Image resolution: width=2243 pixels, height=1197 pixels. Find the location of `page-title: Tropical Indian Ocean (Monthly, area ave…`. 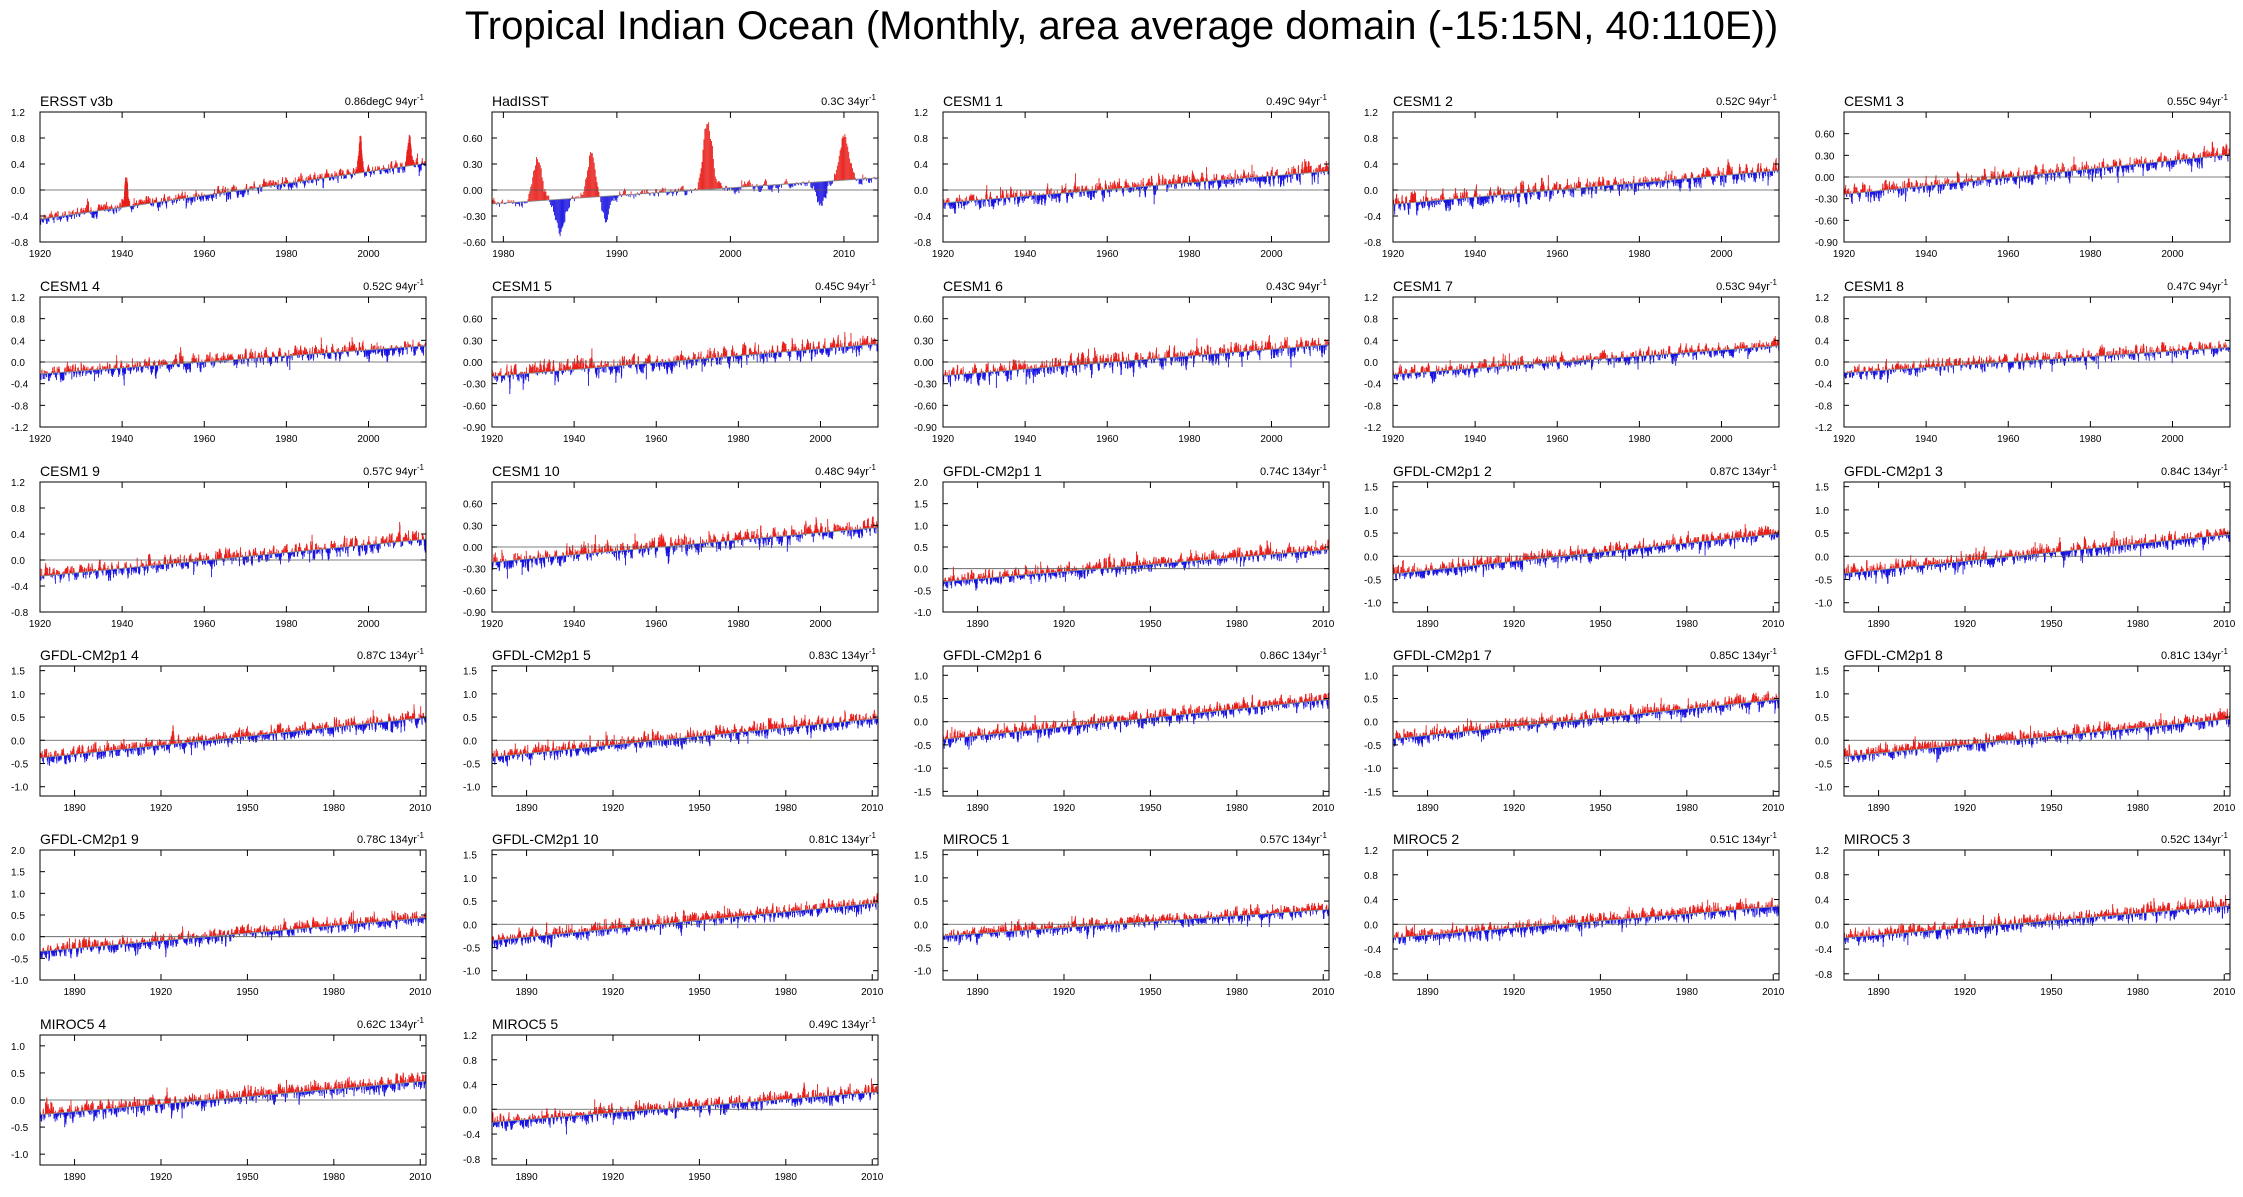

page-title: Tropical Indian Ocean (Monthly, area ave… is located at coordinates (1121, 26).